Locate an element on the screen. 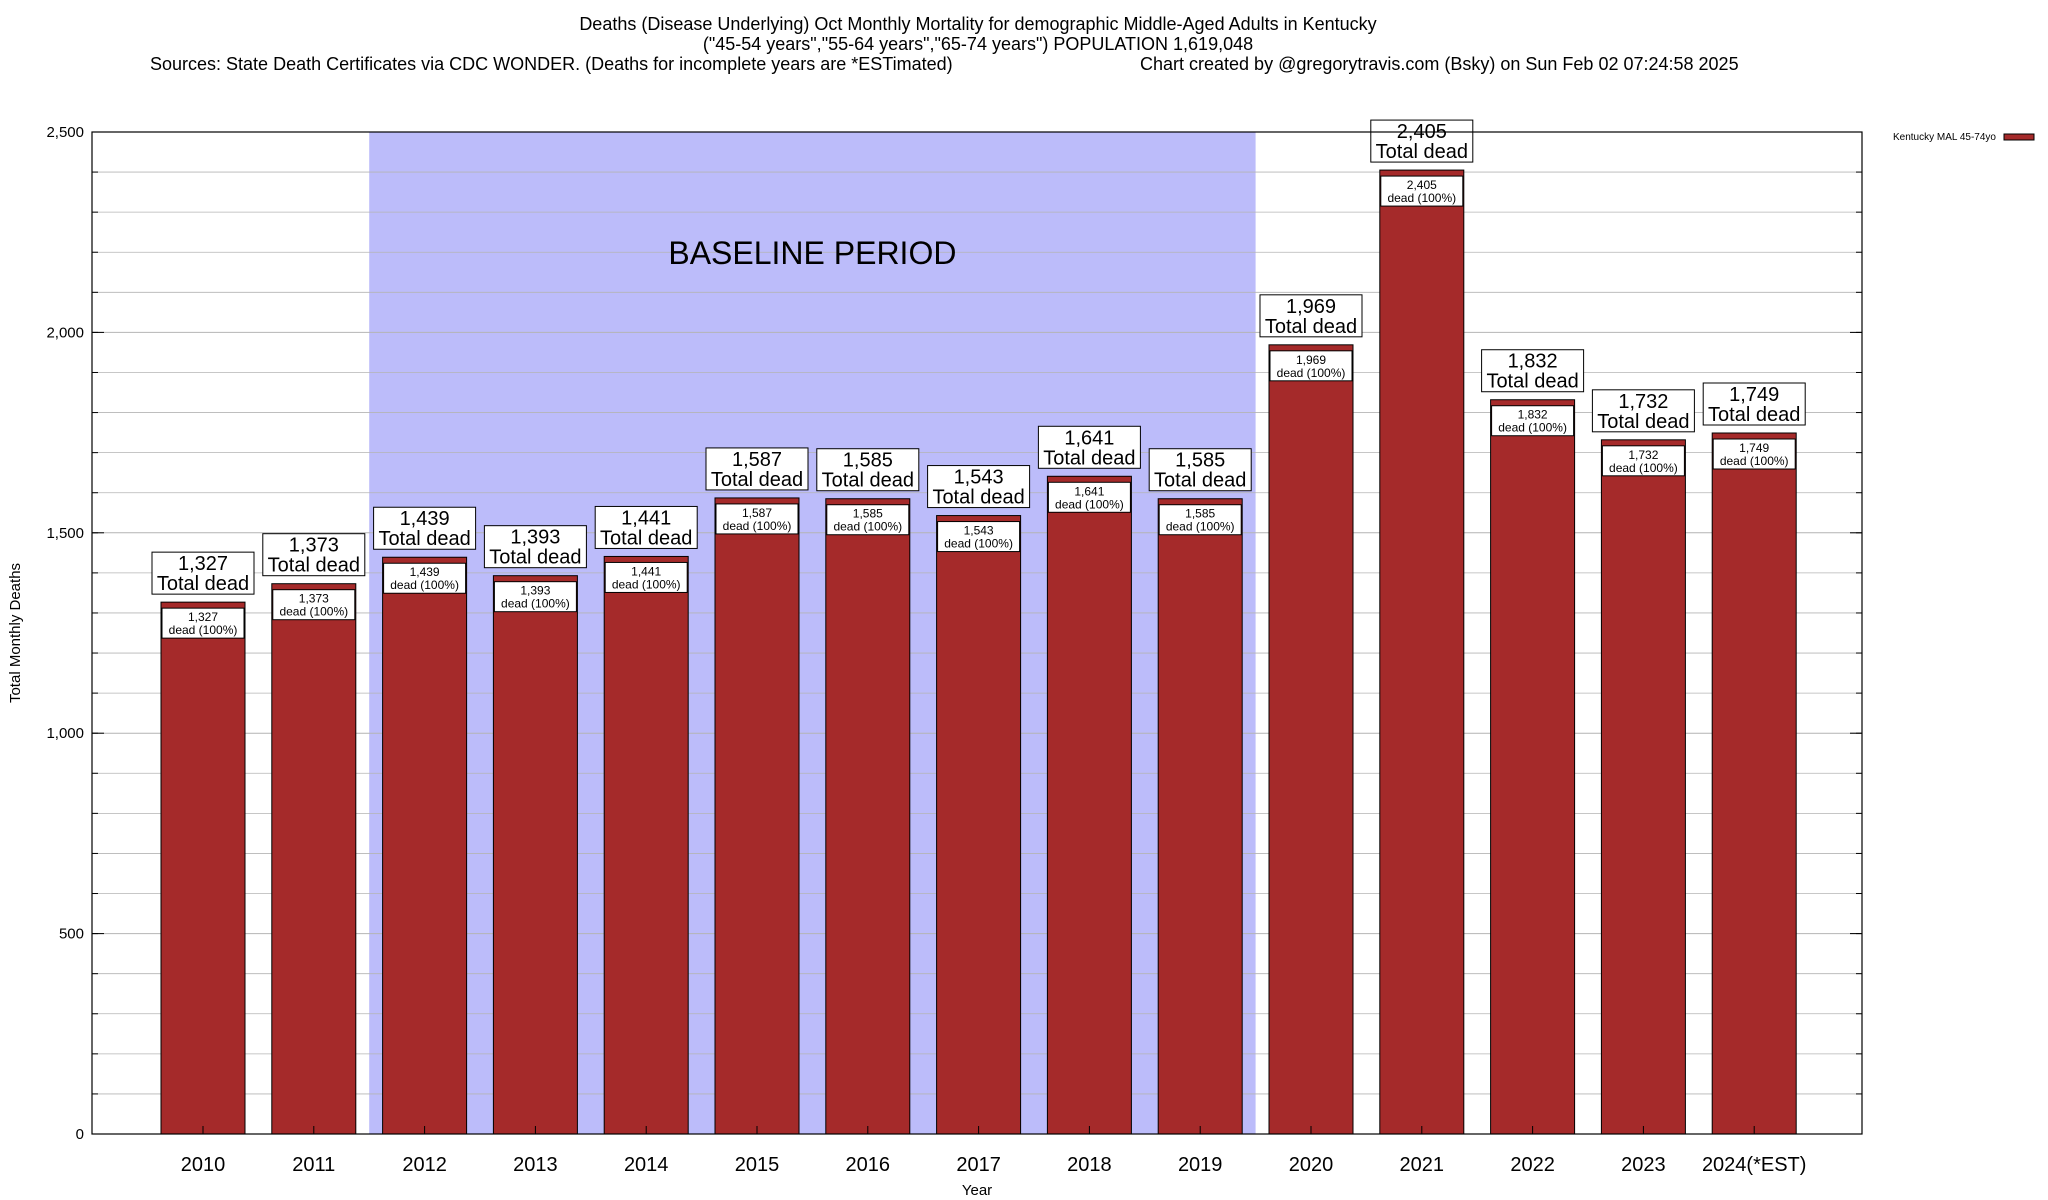 Image resolution: width=2048 pixels, height=1200 pixels. bar-inner-value-label: 1,832 is located at coordinates (1533, 415).